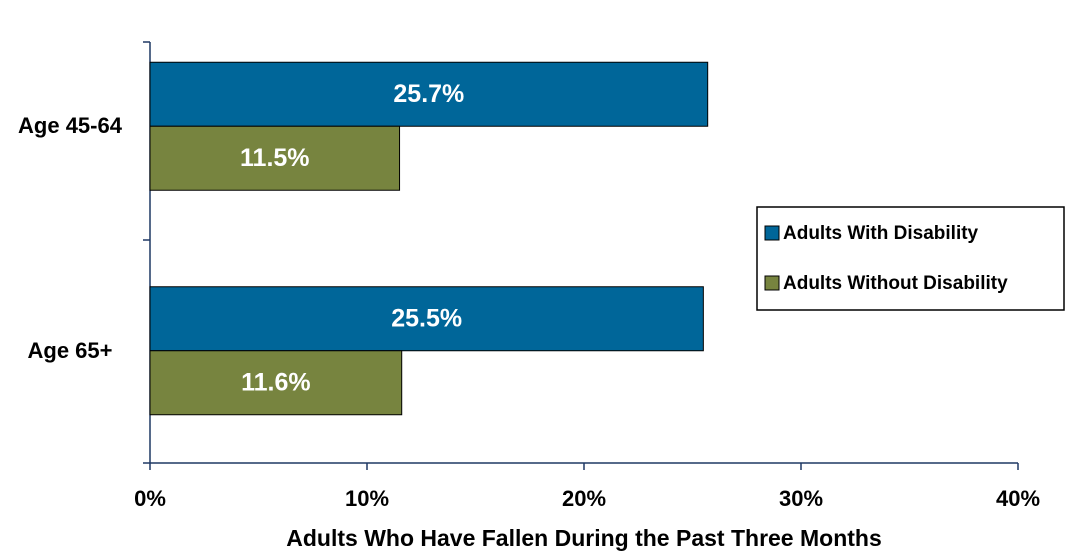 This screenshot has width=1068, height=556. What do you see at coordinates (70, 126) in the screenshot?
I see `y-tick-label: Age 45-64` at bounding box center [70, 126].